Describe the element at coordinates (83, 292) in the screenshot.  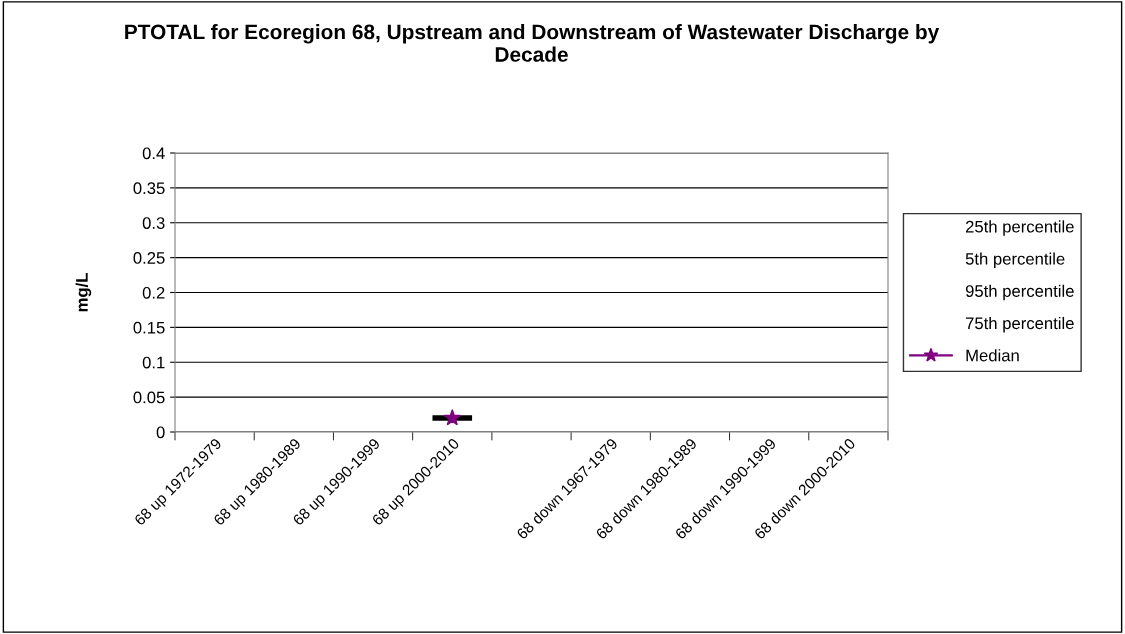
I see `y-axis-title: mg/L` at that location.